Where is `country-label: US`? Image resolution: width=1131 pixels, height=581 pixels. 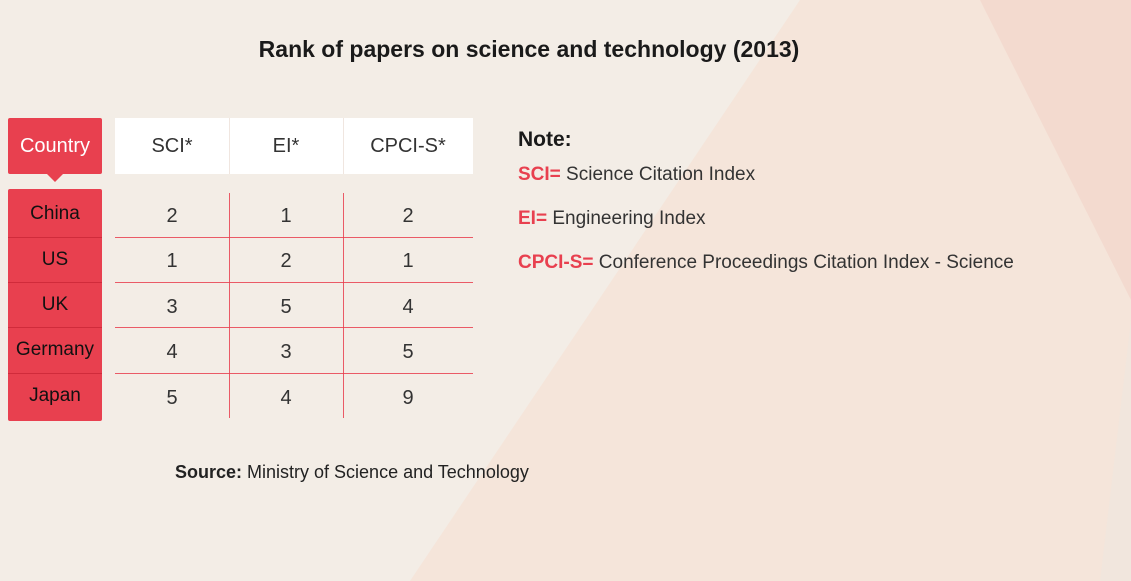
country-label: US is located at coordinates (55, 259).